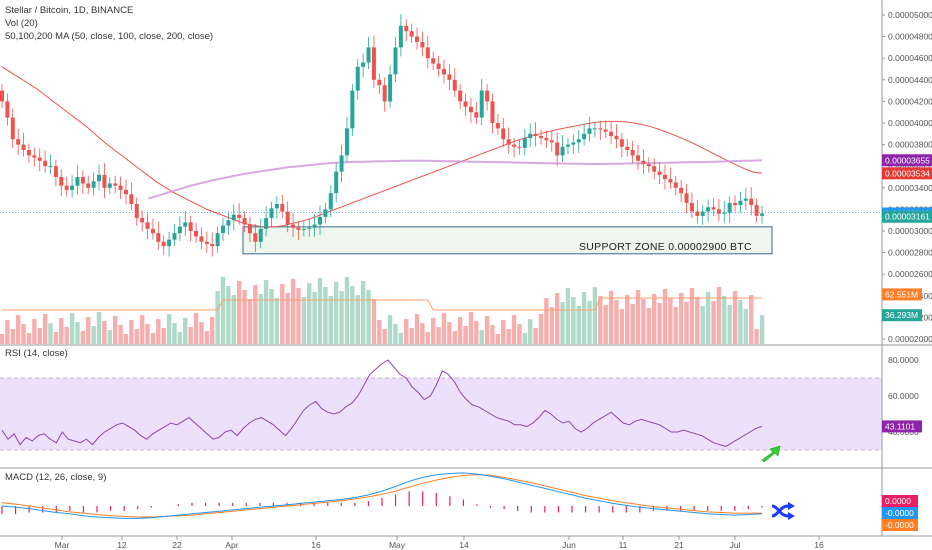  I want to click on price-badge, so click(907, 216).